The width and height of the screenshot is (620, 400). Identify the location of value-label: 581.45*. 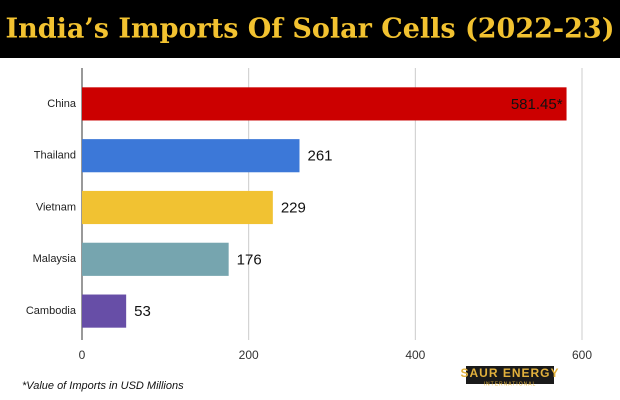
(537, 104).